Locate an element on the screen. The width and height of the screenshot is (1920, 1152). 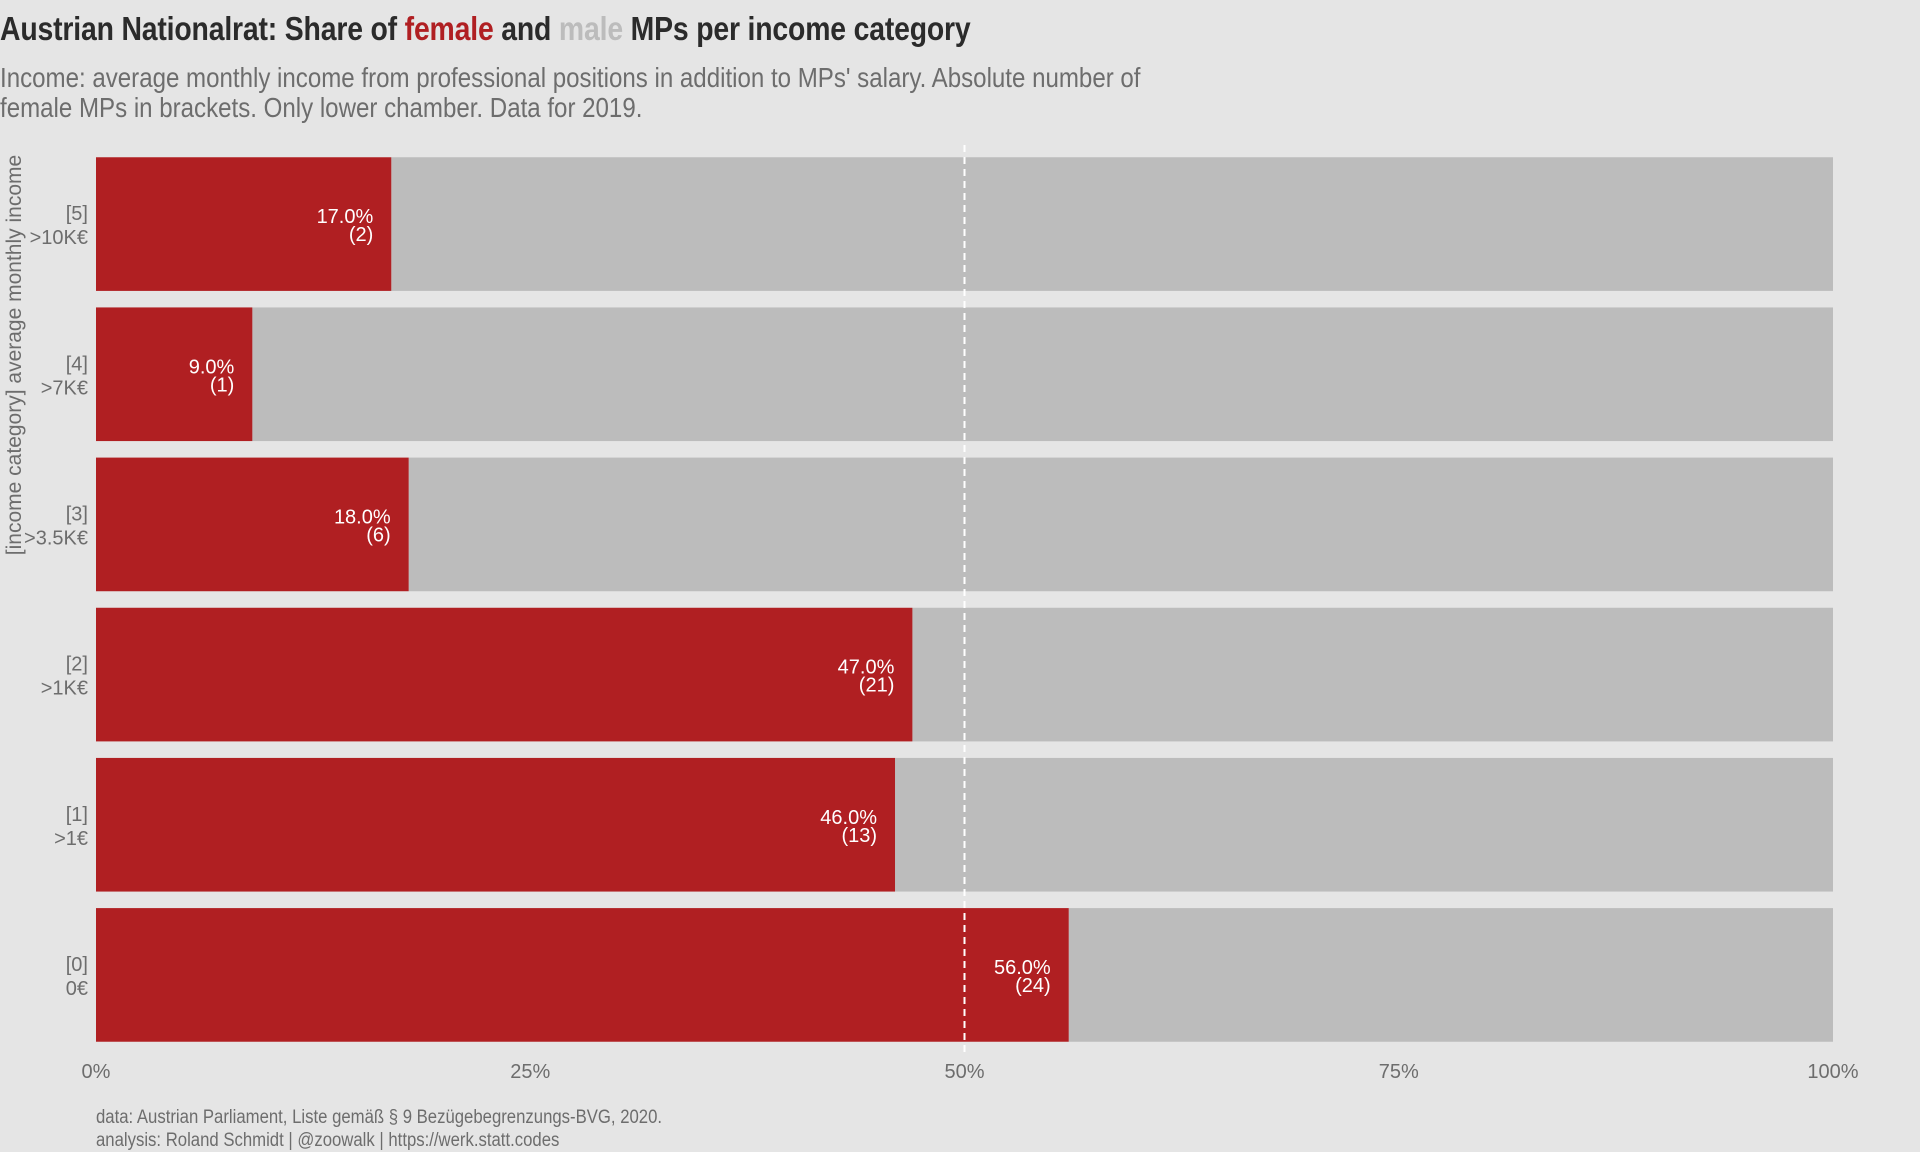
data-label-count: (1) is located at coordinates (222, 385).